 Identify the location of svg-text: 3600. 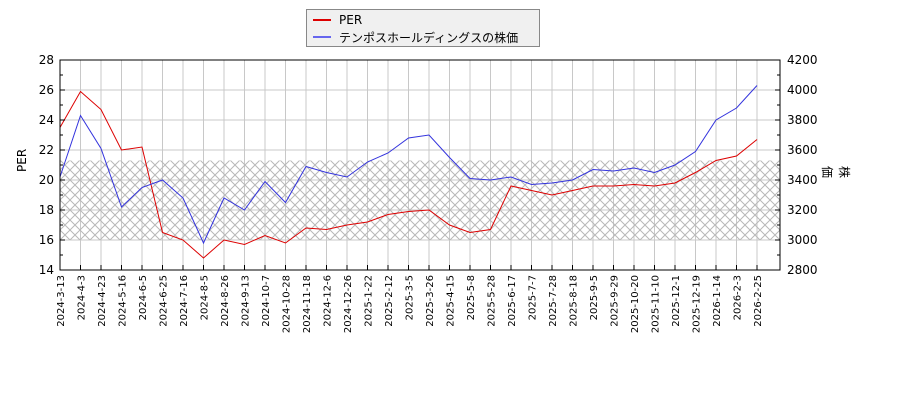
(802, 150).